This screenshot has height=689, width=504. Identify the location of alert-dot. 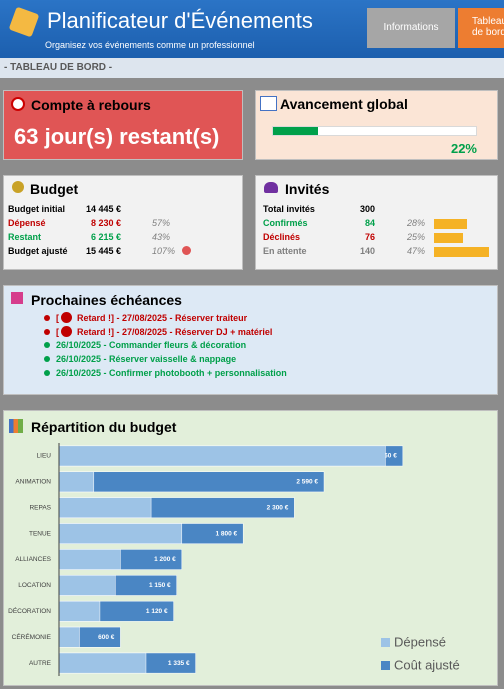
(186, 250).